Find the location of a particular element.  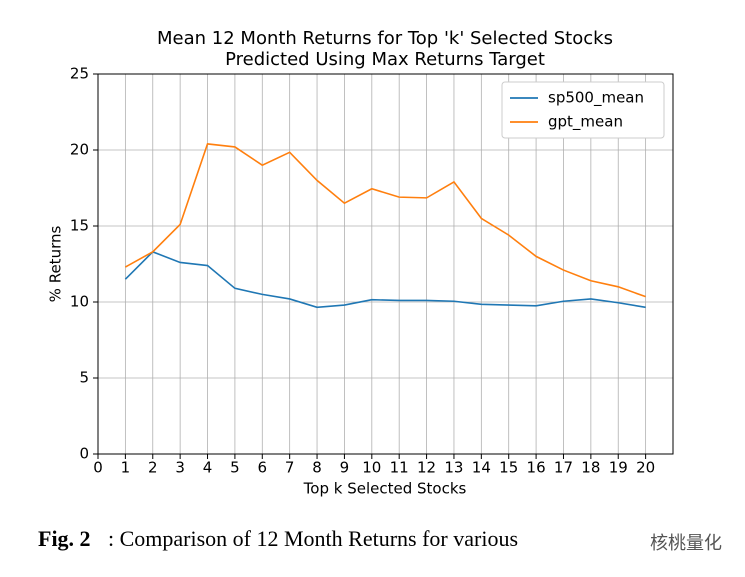

y-tick-label: 0 is located at coordinates (84, 454).